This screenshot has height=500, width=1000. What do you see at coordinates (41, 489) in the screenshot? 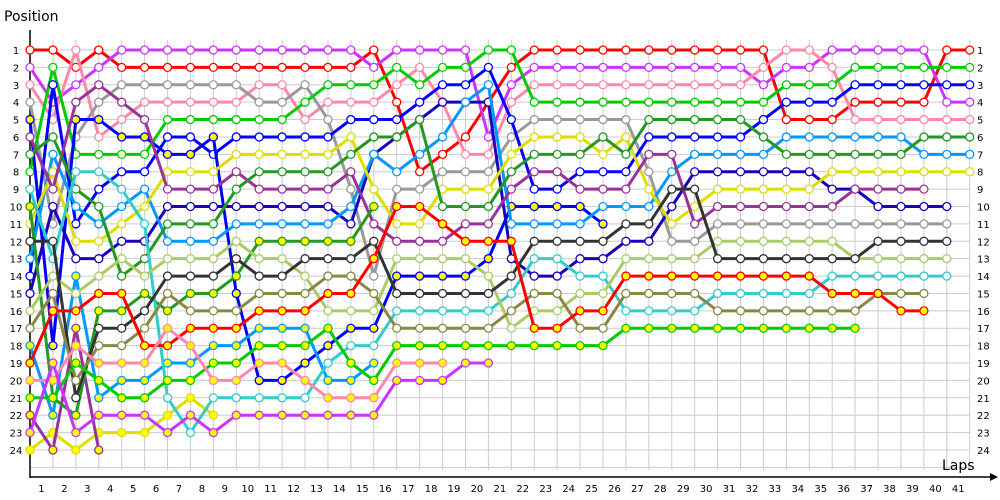
I see `x-tick-label: 1` at bounding box center [41, 489].